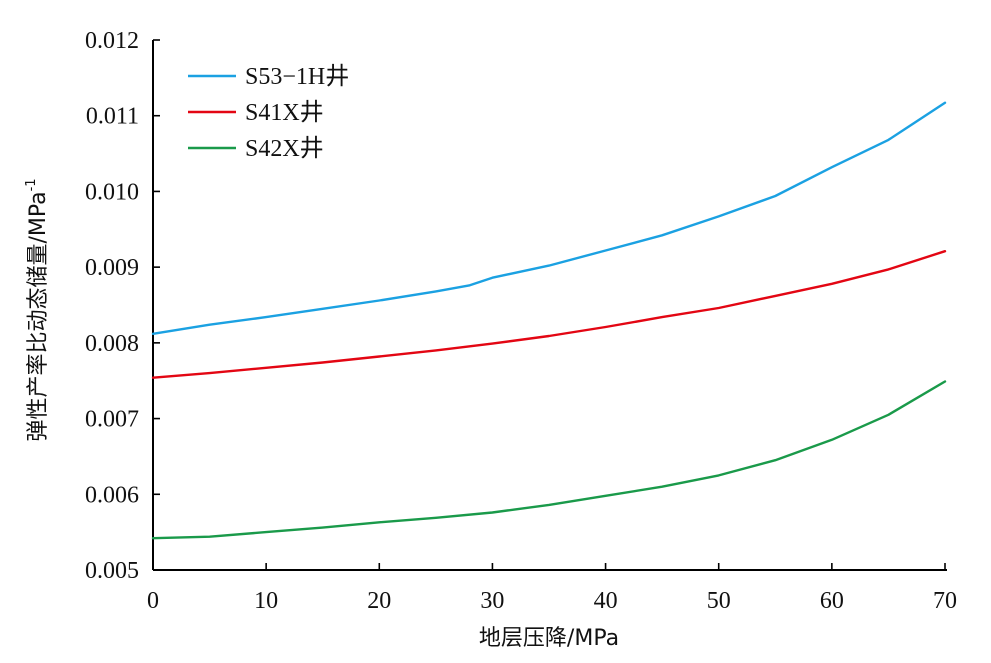 The image size is (991, 663). Describe the element at coordinates (112, 571) in the screenshot. I see `y-tick-label: 0.005` at that location.